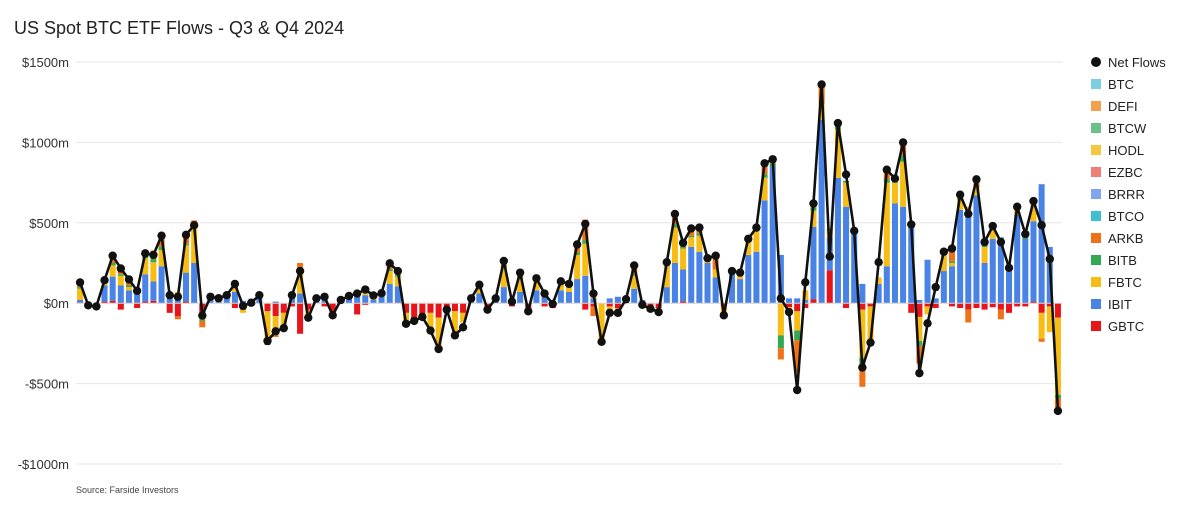 Image resolution: width=1200 pixels, height=514 pixels. Describe the element at coordinates (43, 263) in the screenshot. I see `y-axis-ticks: $1500m $1000m $500m $0m -$500m -$1000m` at that location.